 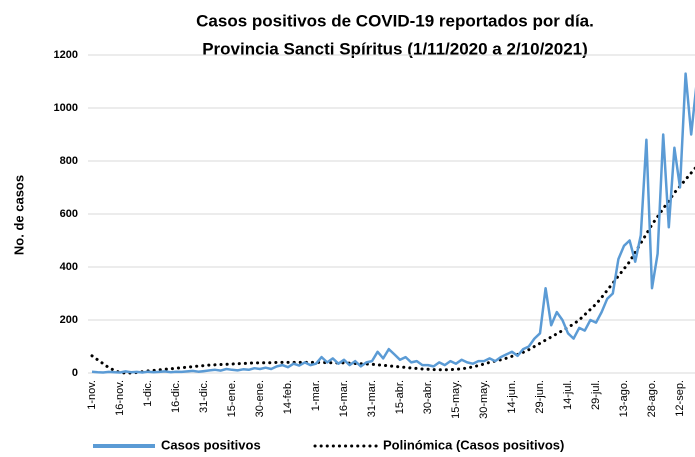 I want to click on x-tick-label: 29-jul., so click(x=596, y=395).